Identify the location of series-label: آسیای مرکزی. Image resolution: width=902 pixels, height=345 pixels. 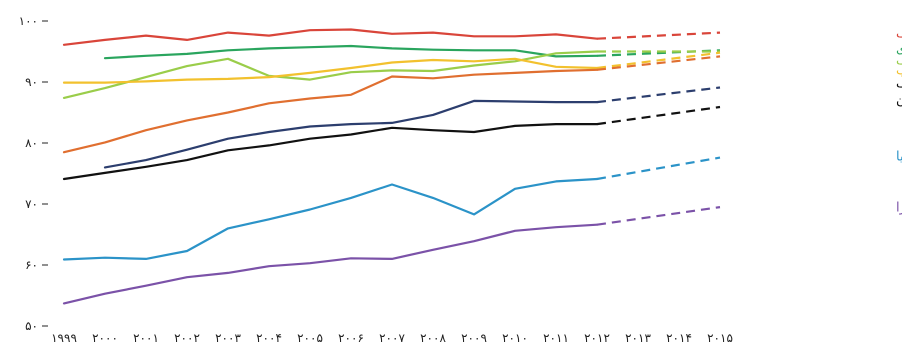
(899, 48).